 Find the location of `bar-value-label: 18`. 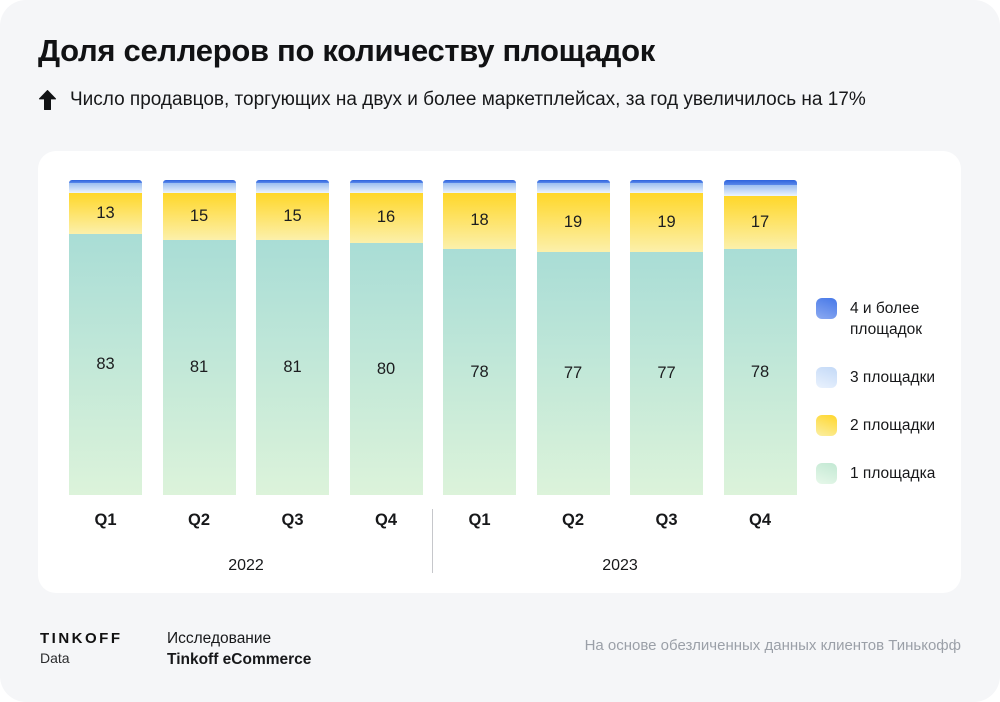

bar-value-label: 18 is located at coordinates (479, 220).